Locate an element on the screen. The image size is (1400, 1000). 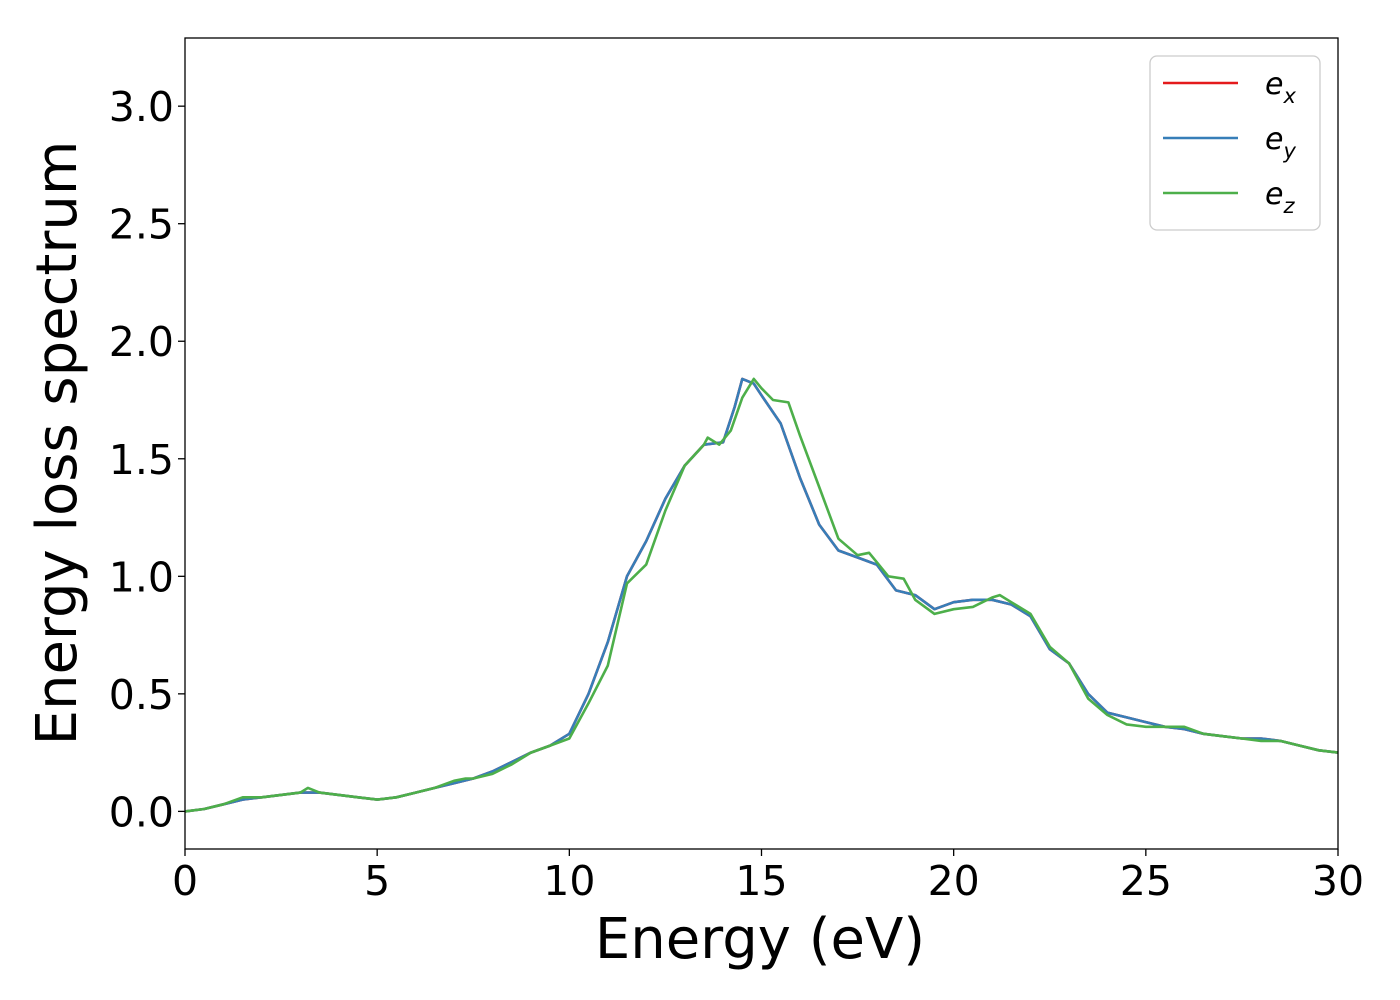
y-tick-label: 1.5 is located at coordinates (141, 460).